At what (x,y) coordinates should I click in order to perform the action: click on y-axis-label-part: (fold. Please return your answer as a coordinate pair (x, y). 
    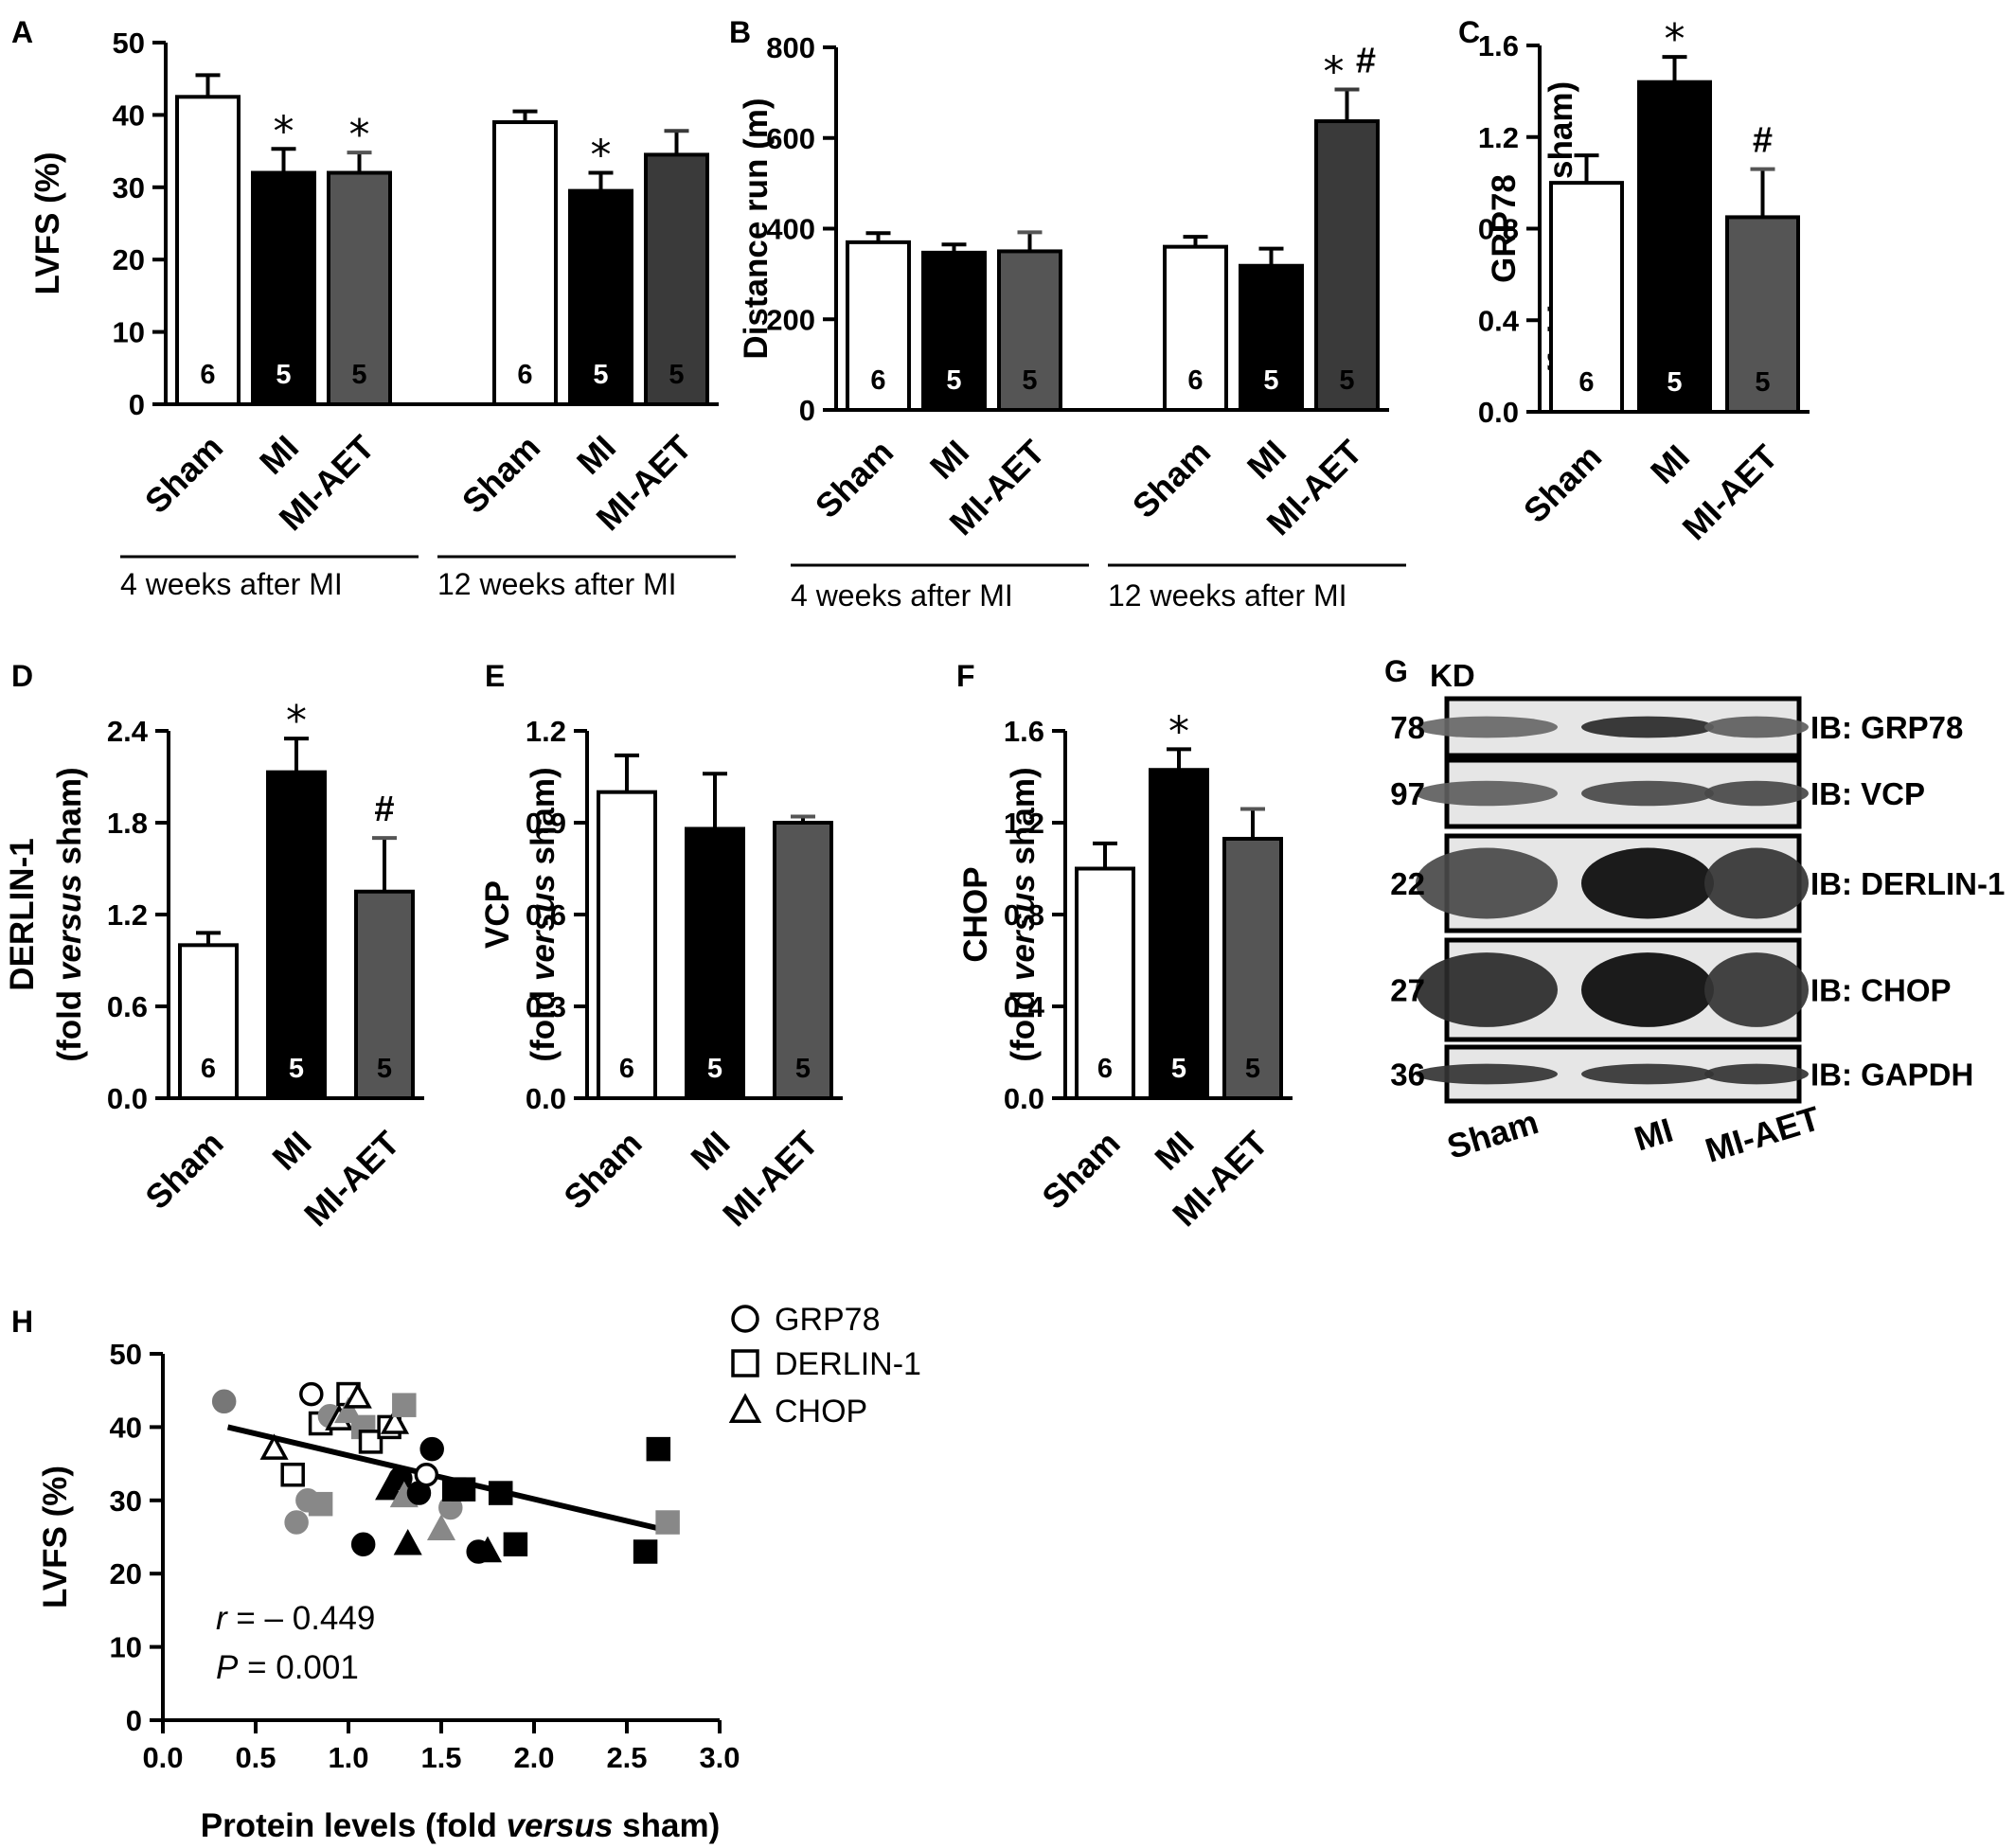
    Looking at the image, I should click on (1023, 1021).